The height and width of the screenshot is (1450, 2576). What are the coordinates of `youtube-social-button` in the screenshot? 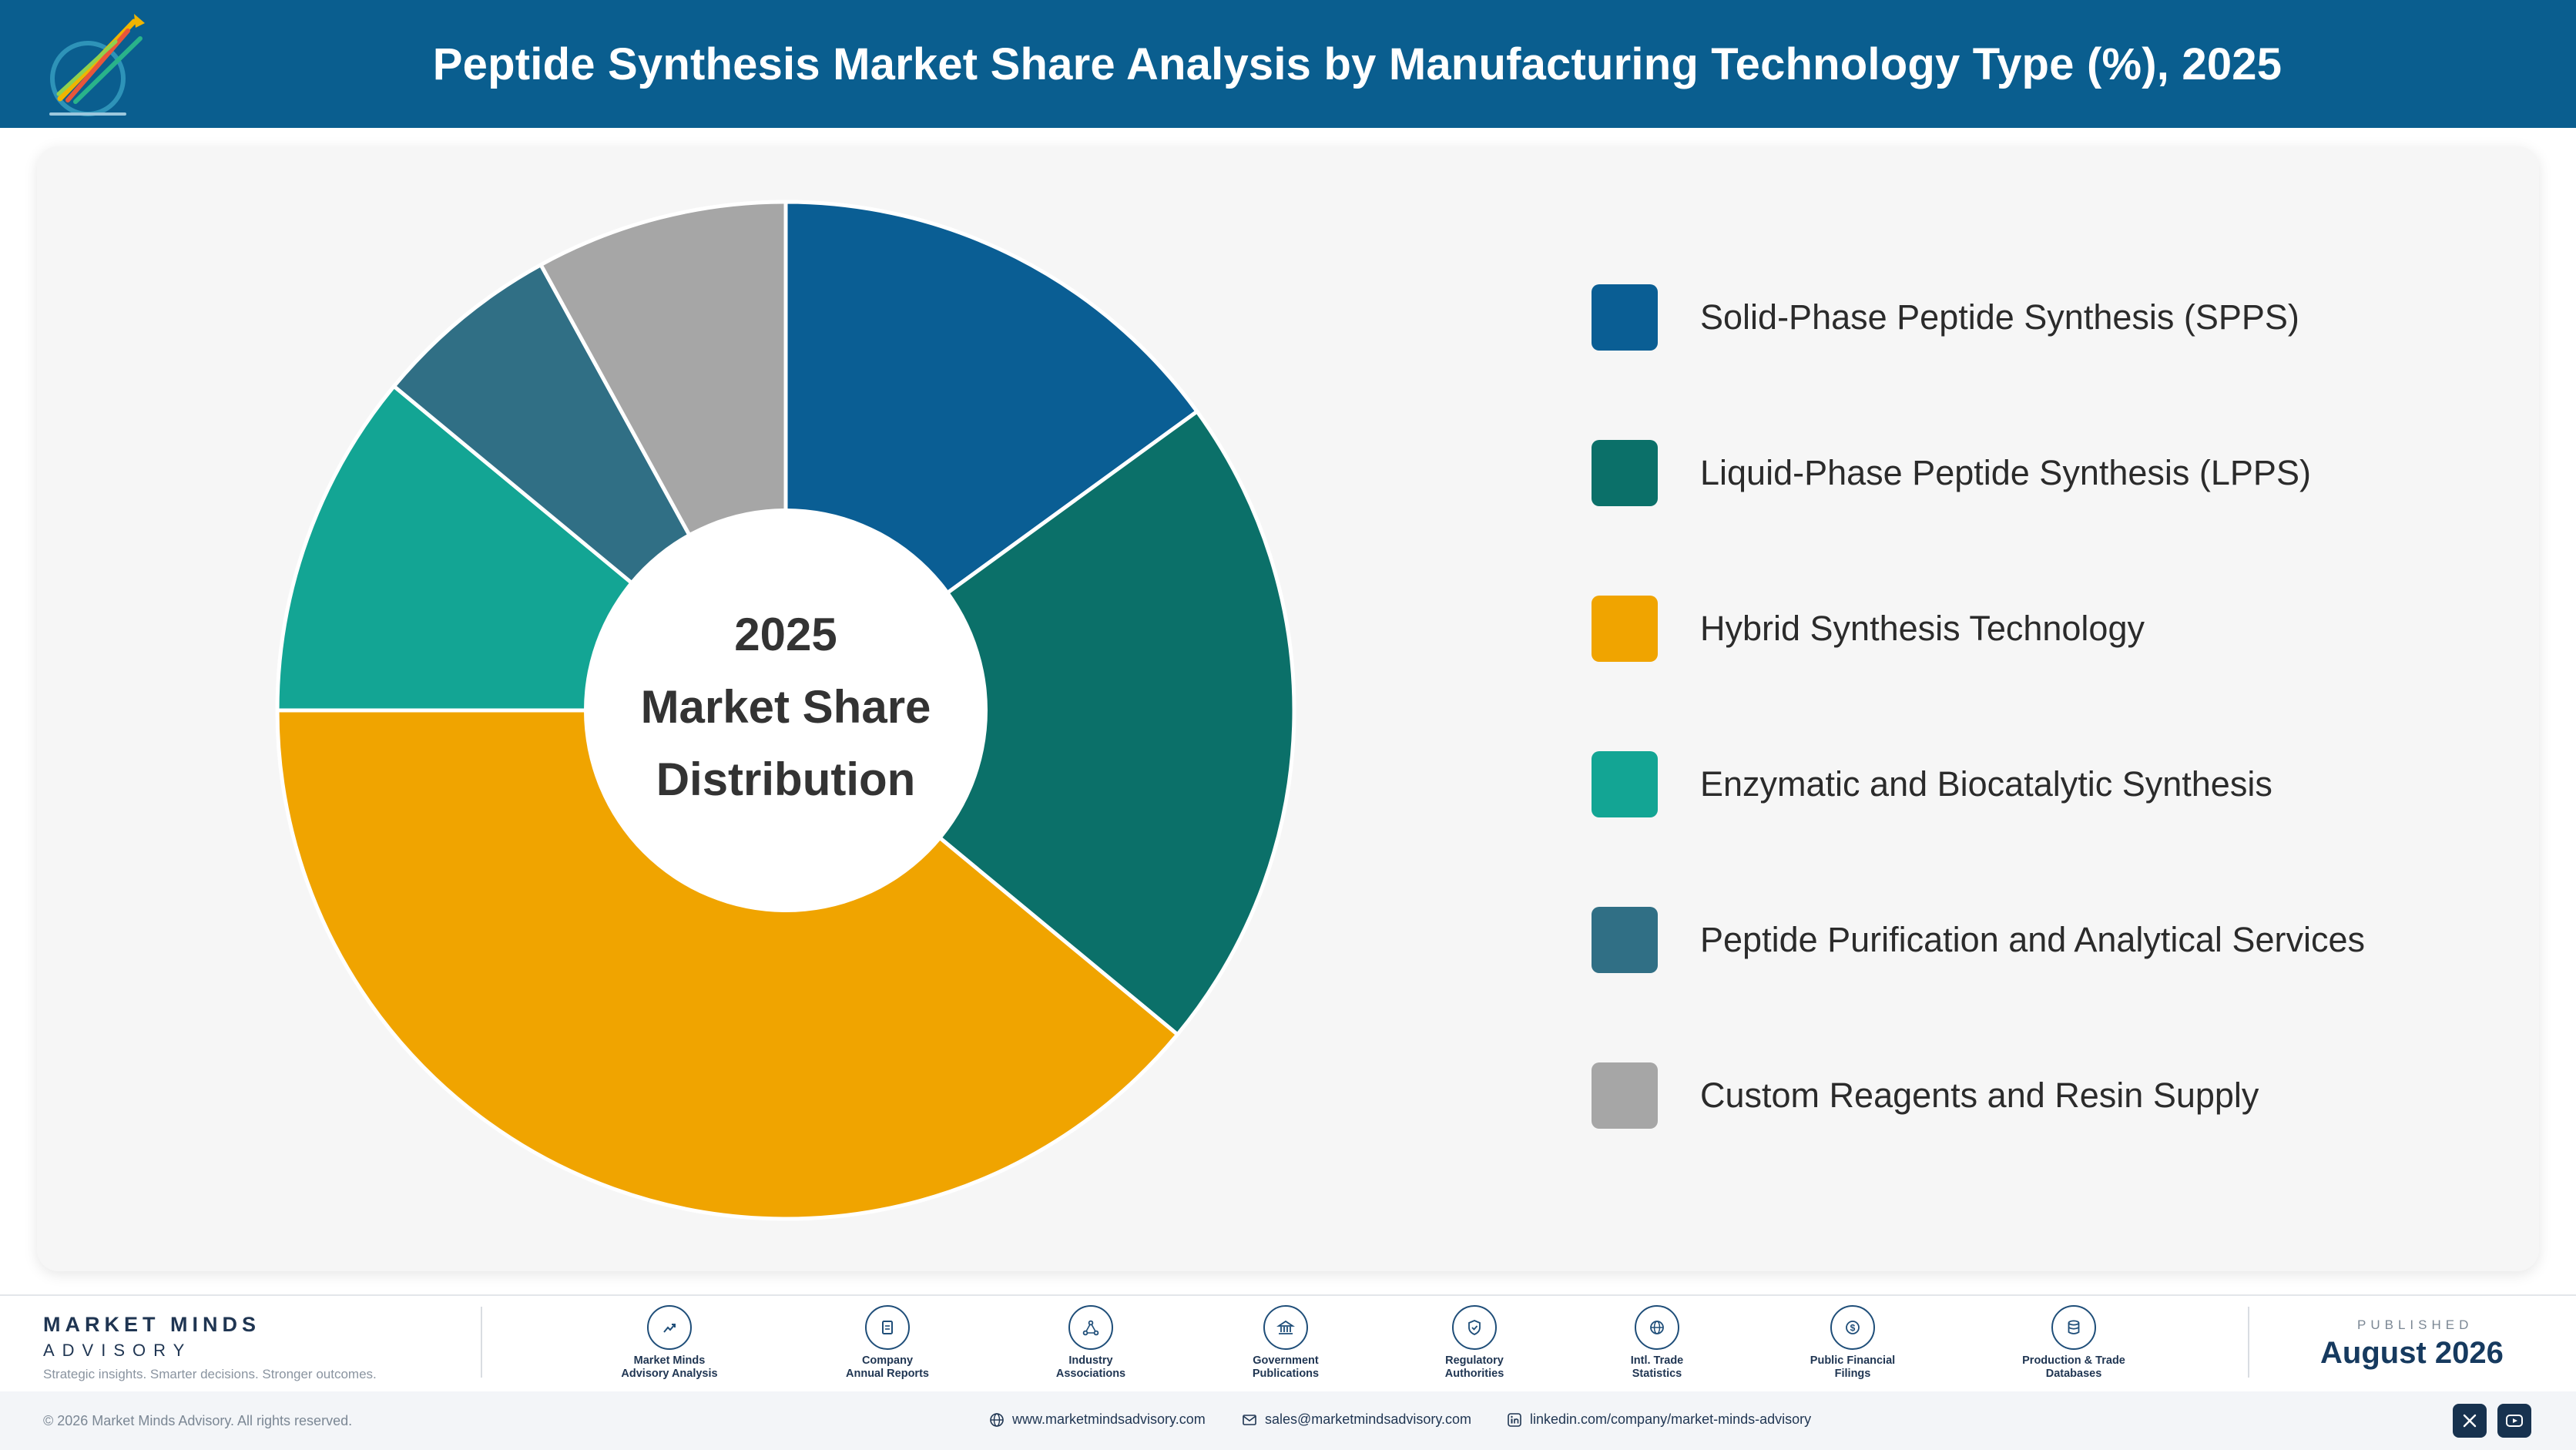 It's located at (2514, 1421).